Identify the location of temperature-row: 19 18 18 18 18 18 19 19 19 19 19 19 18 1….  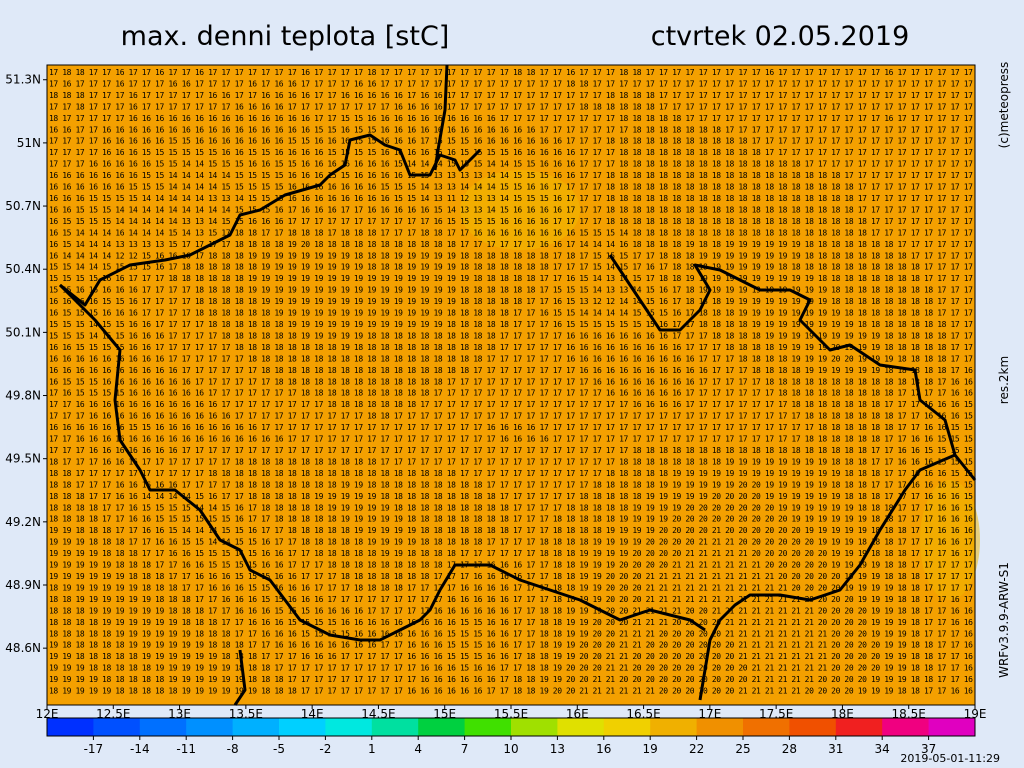
(511, 645).